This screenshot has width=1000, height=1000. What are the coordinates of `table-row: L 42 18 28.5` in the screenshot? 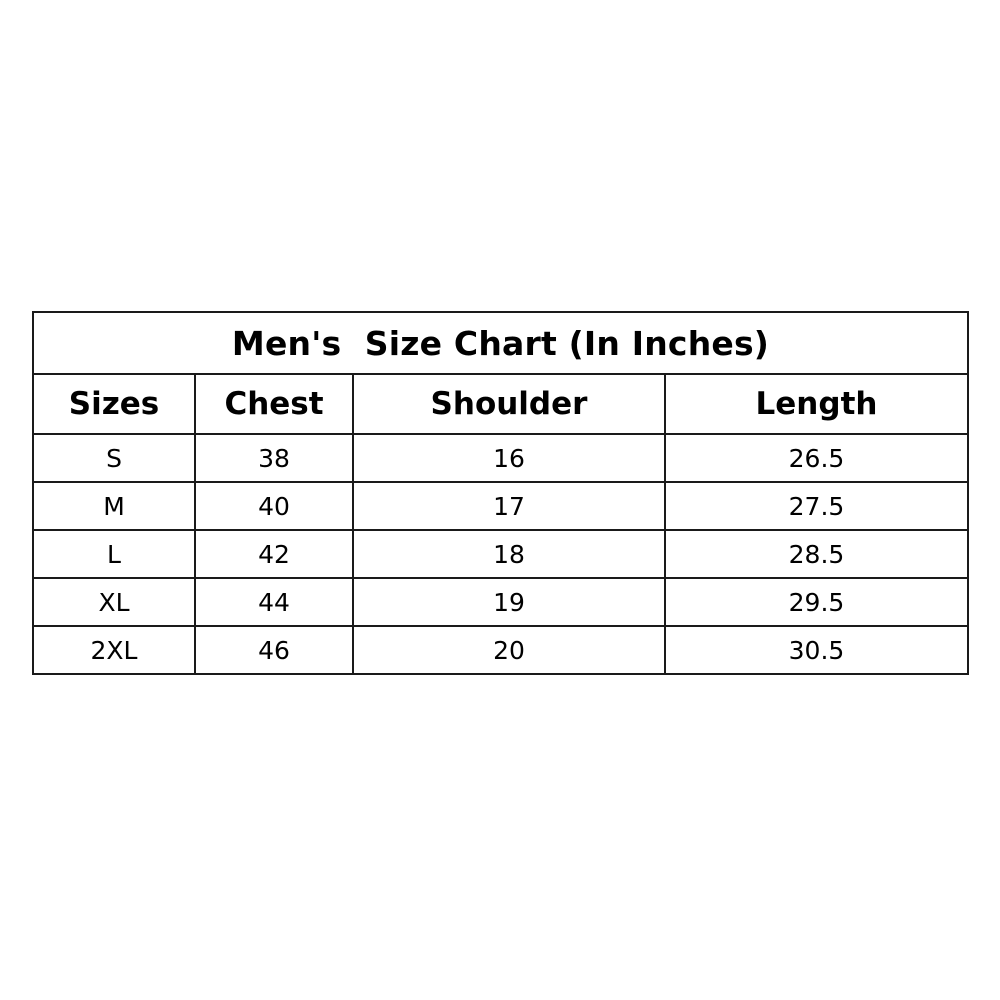 It's located at (500, 554).